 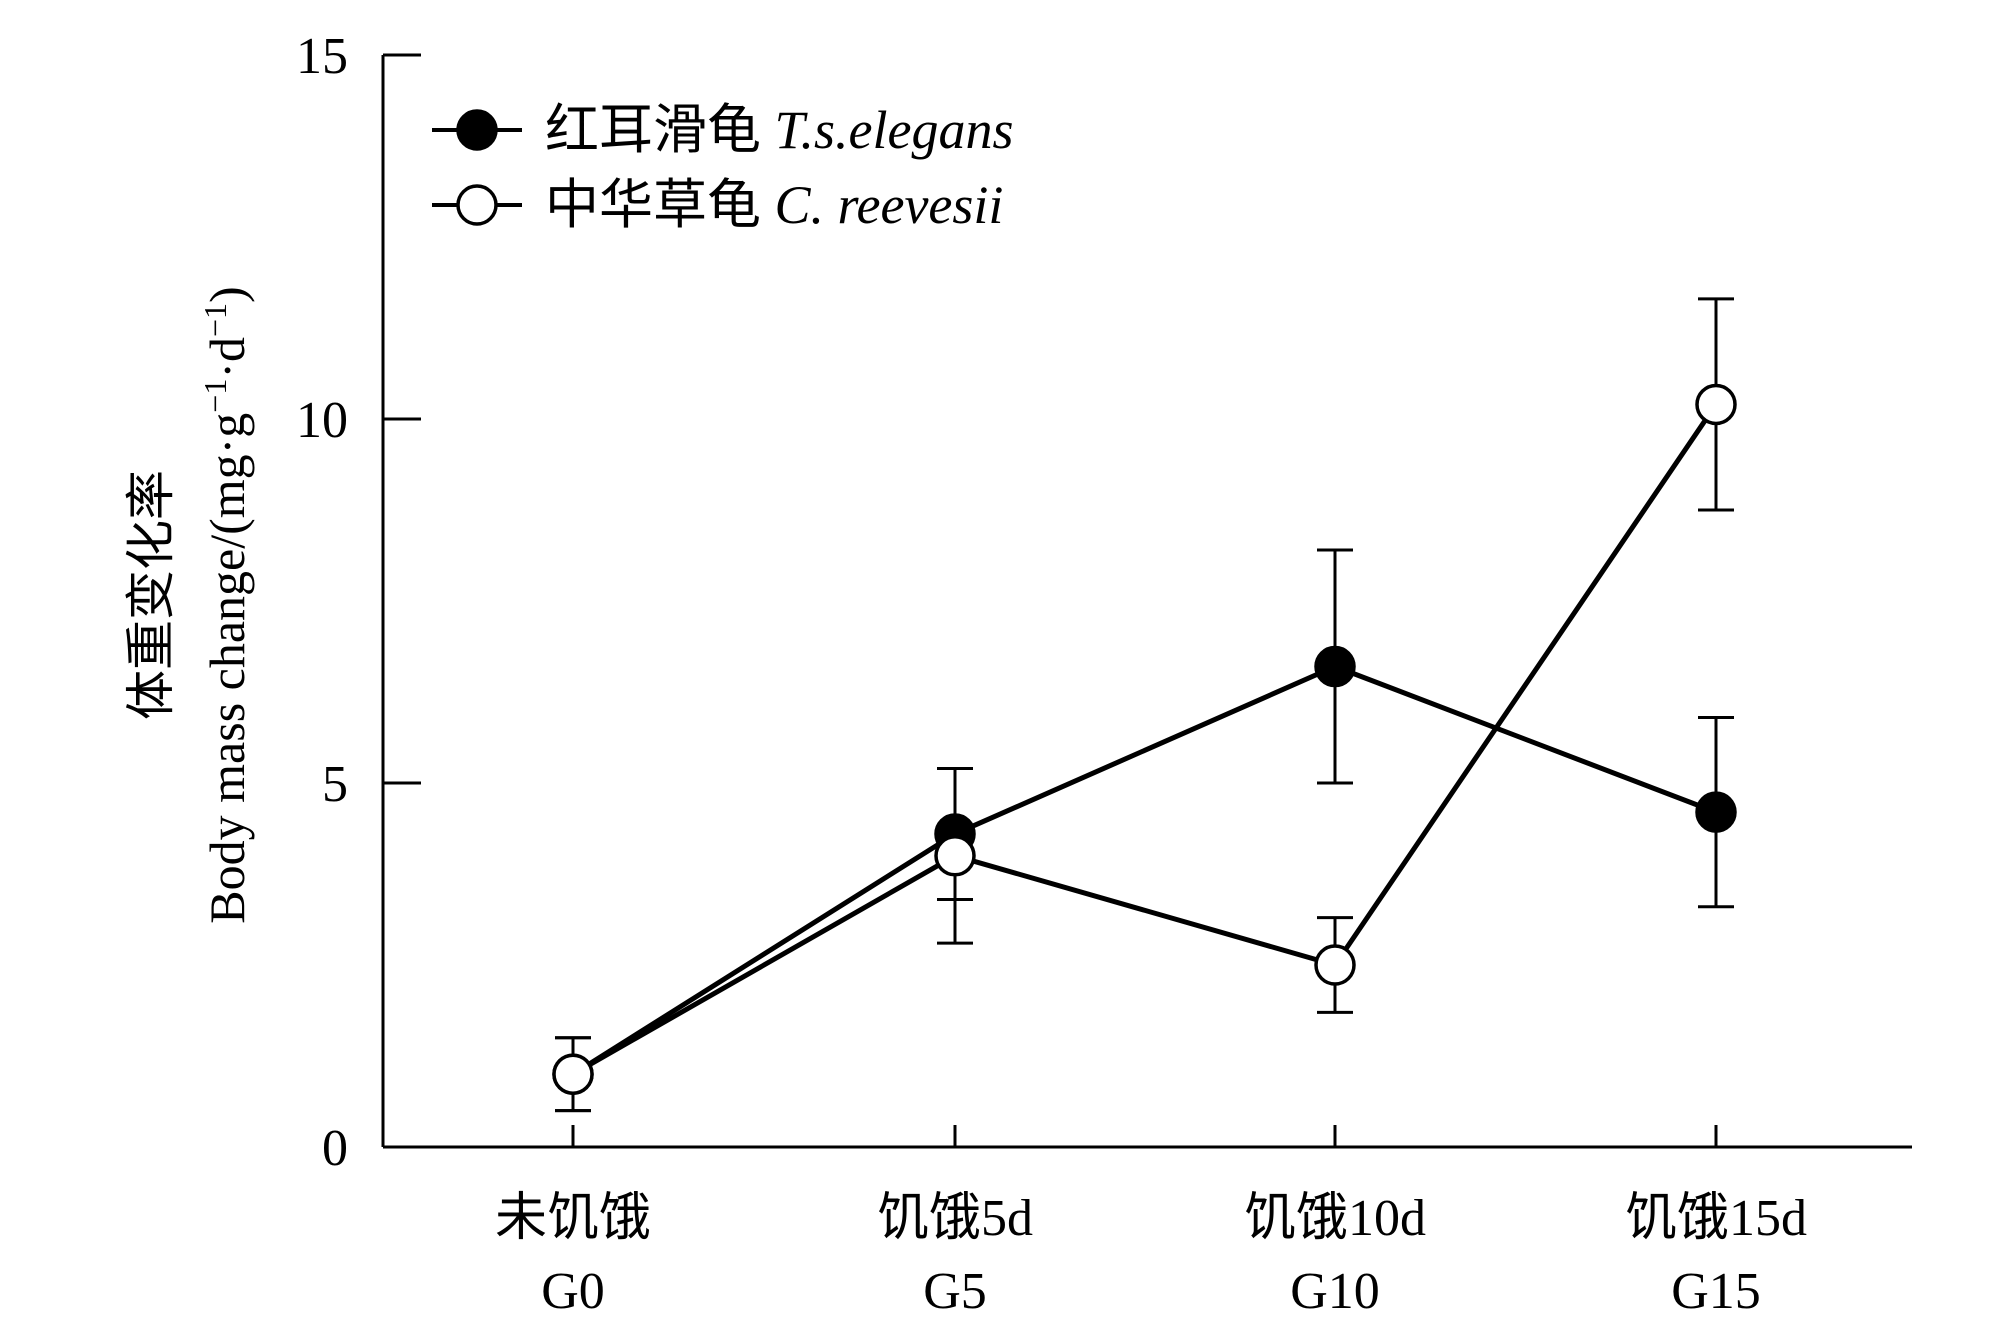 What do you see at coordinates (335, 1148) in the screenshot?
I see `y-tick-label: 0` at bounding box center [335, 1148].